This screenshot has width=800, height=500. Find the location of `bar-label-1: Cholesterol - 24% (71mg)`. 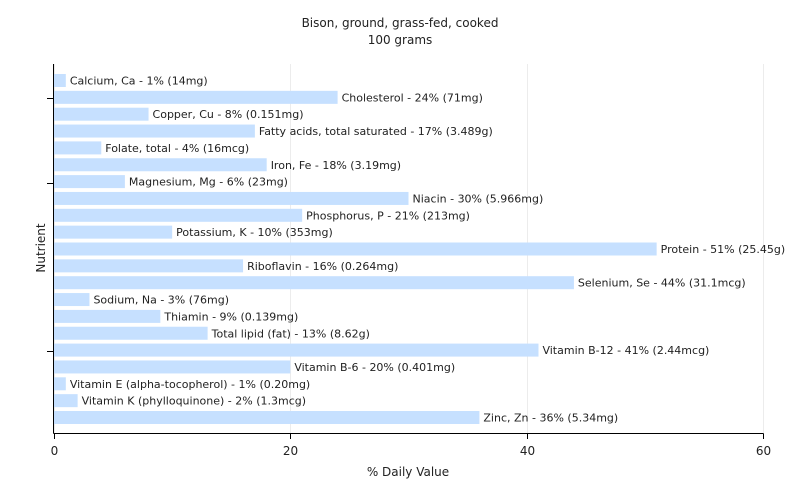

bar-label-1: Cholesterol - 24% (71mg) is located at coordinates (412, 97).